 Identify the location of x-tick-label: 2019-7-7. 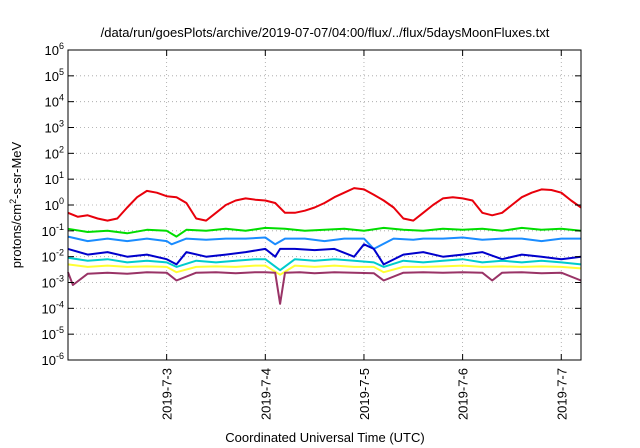
(561, 394).